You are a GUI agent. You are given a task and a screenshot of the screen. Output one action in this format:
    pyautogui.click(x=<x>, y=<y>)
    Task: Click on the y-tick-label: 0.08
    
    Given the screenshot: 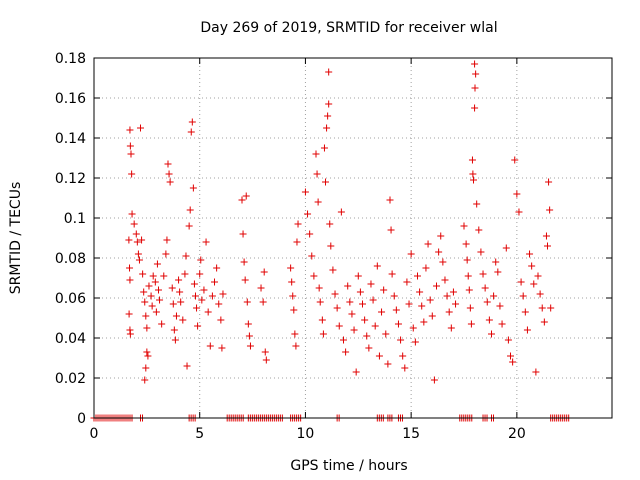 What is the action you would take?
    pyautogui.click(x=70, y=259)
    